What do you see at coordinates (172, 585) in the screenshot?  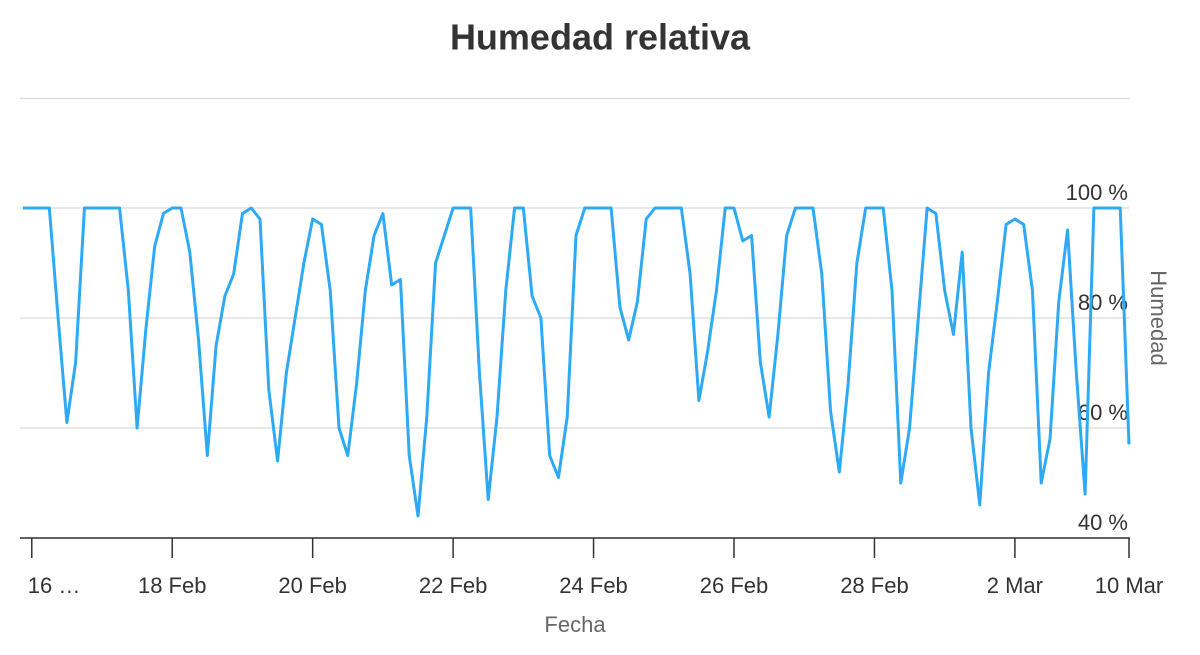 I see `x-tick-label: 18 Feb` at bounding box center [172, 585].